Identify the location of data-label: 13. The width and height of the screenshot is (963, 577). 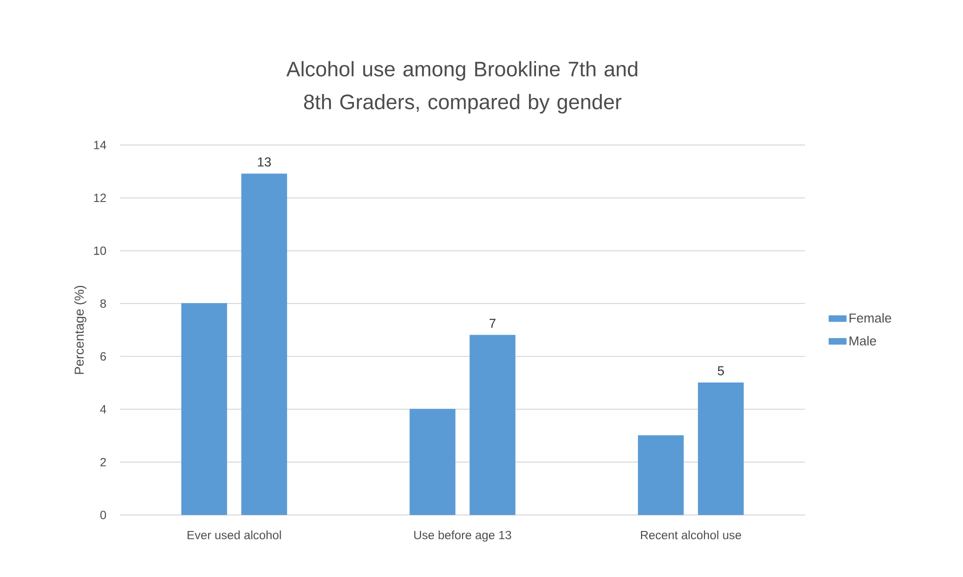
(264, 162).